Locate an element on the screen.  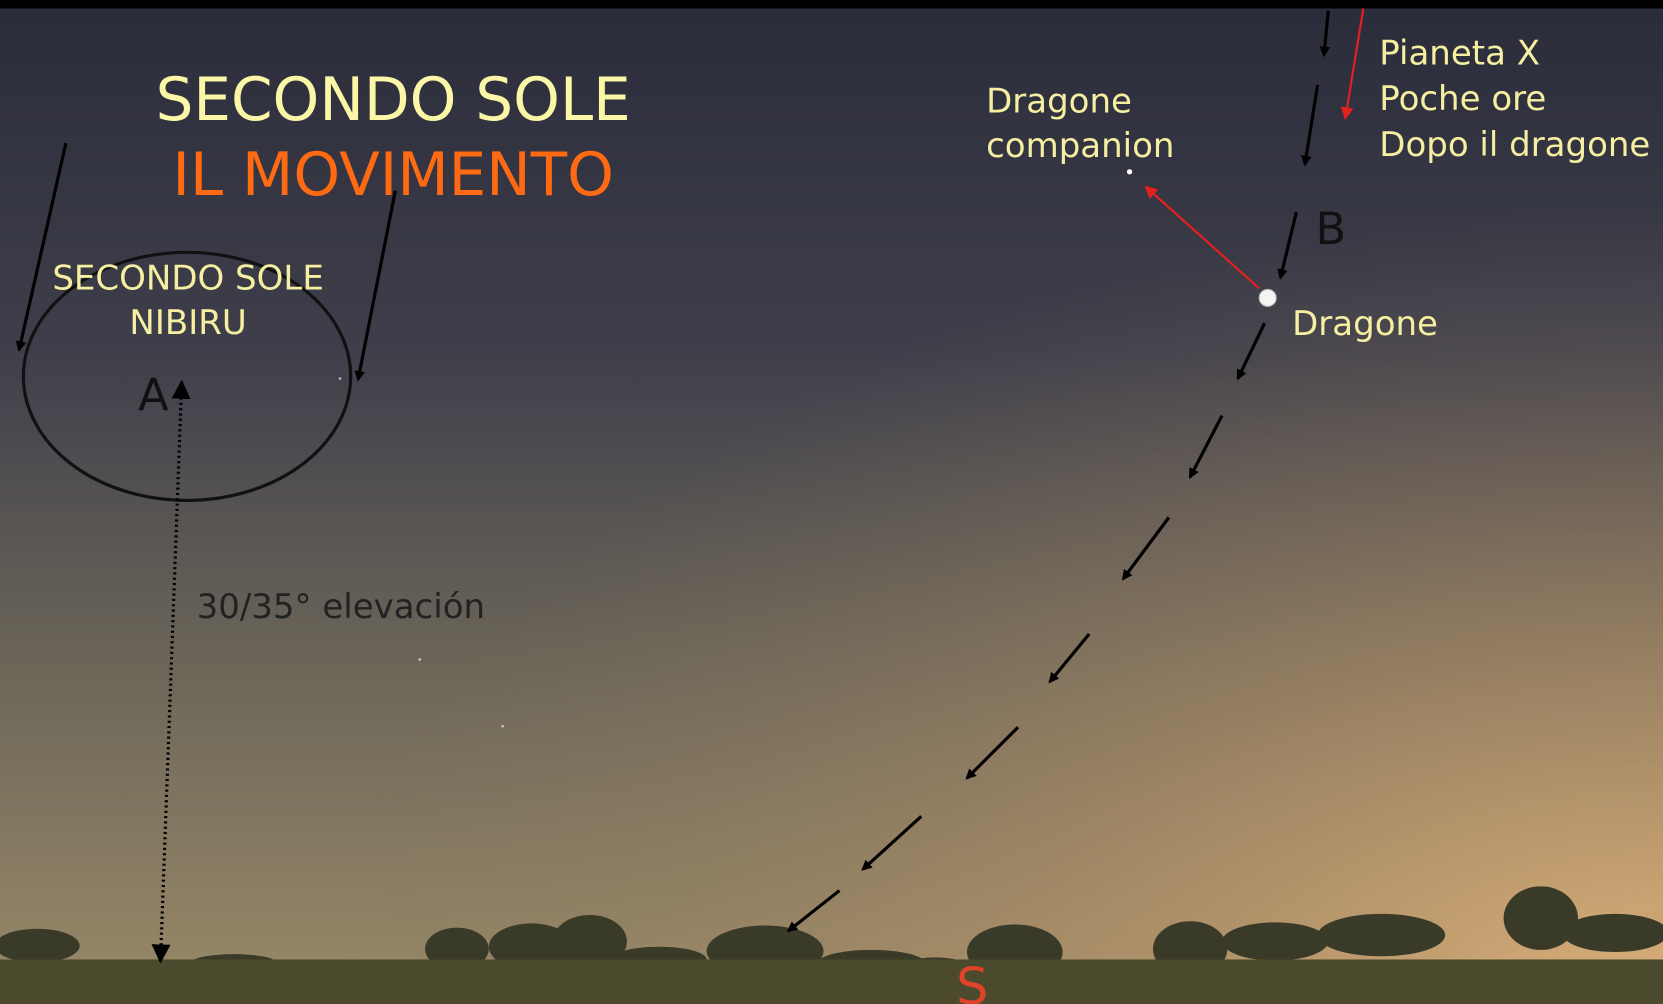
title-line: SECONDO SOLE is located at coordinates (393, 100).